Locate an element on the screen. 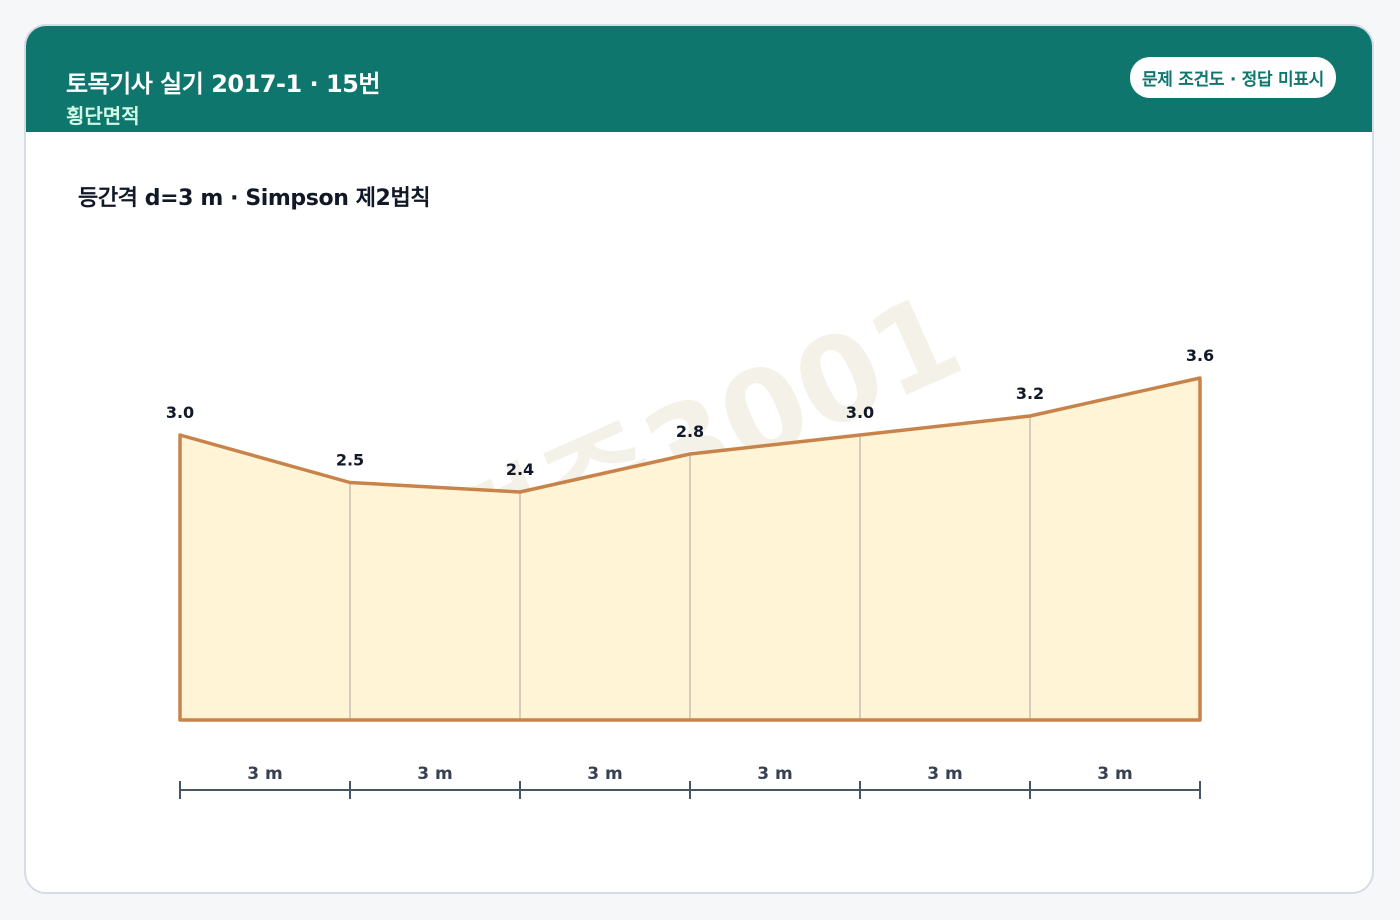  height-label: 3.6 is located at coordinates (1200, 355).